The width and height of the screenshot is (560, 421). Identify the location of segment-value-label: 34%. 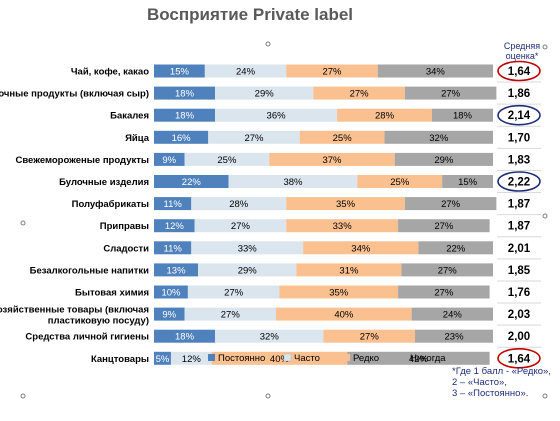
(361, 248).